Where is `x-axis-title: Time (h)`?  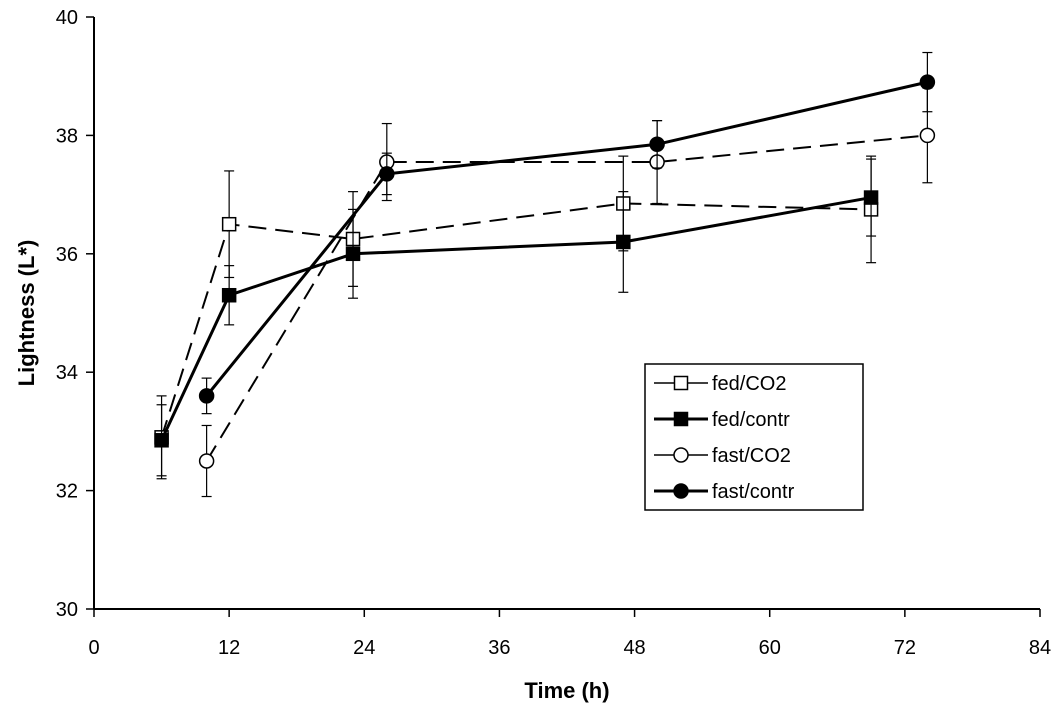 x-axis-title: Time (h) is located at coordinates (566, 690).